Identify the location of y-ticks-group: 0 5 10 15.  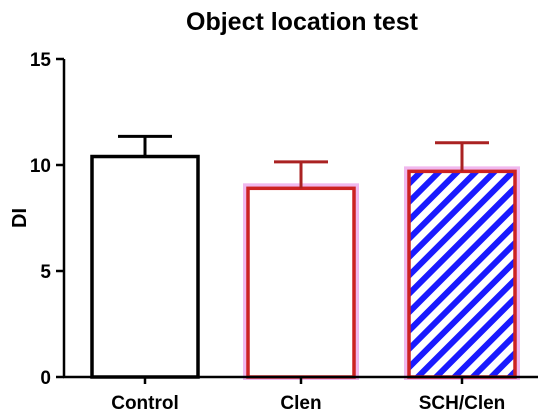
(47, 219).